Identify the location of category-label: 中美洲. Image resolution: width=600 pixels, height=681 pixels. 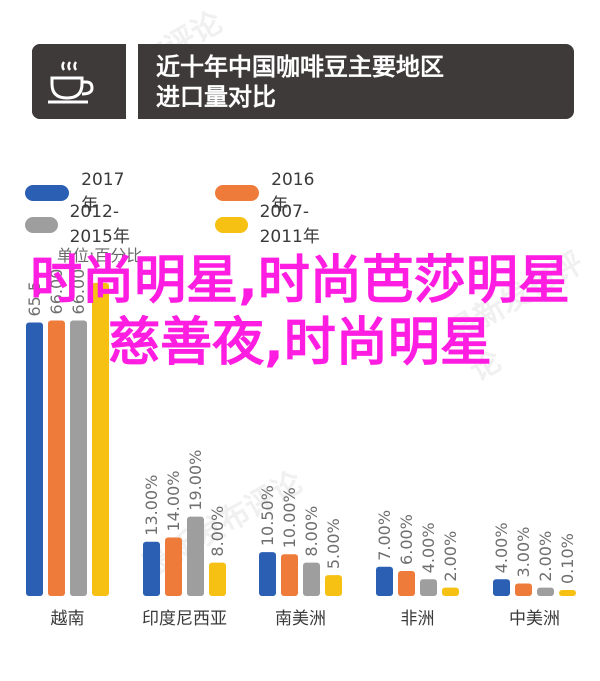
(534, 619).